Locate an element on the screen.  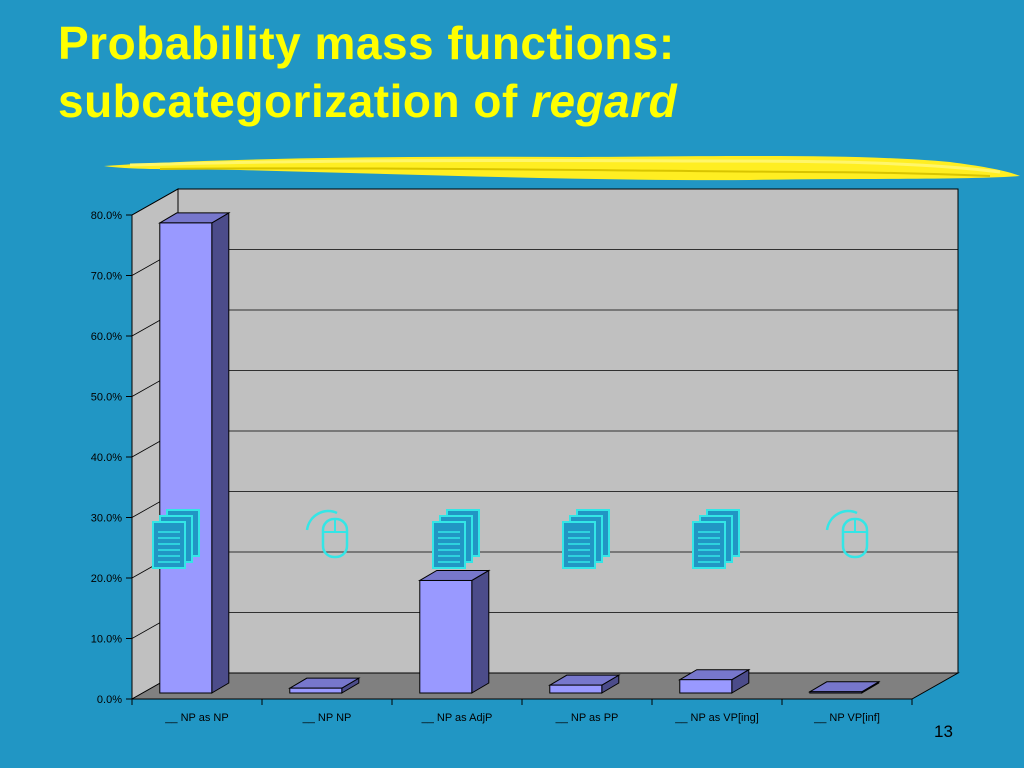
y-tick-label: 70.0% is located at coordinates (106, 277).